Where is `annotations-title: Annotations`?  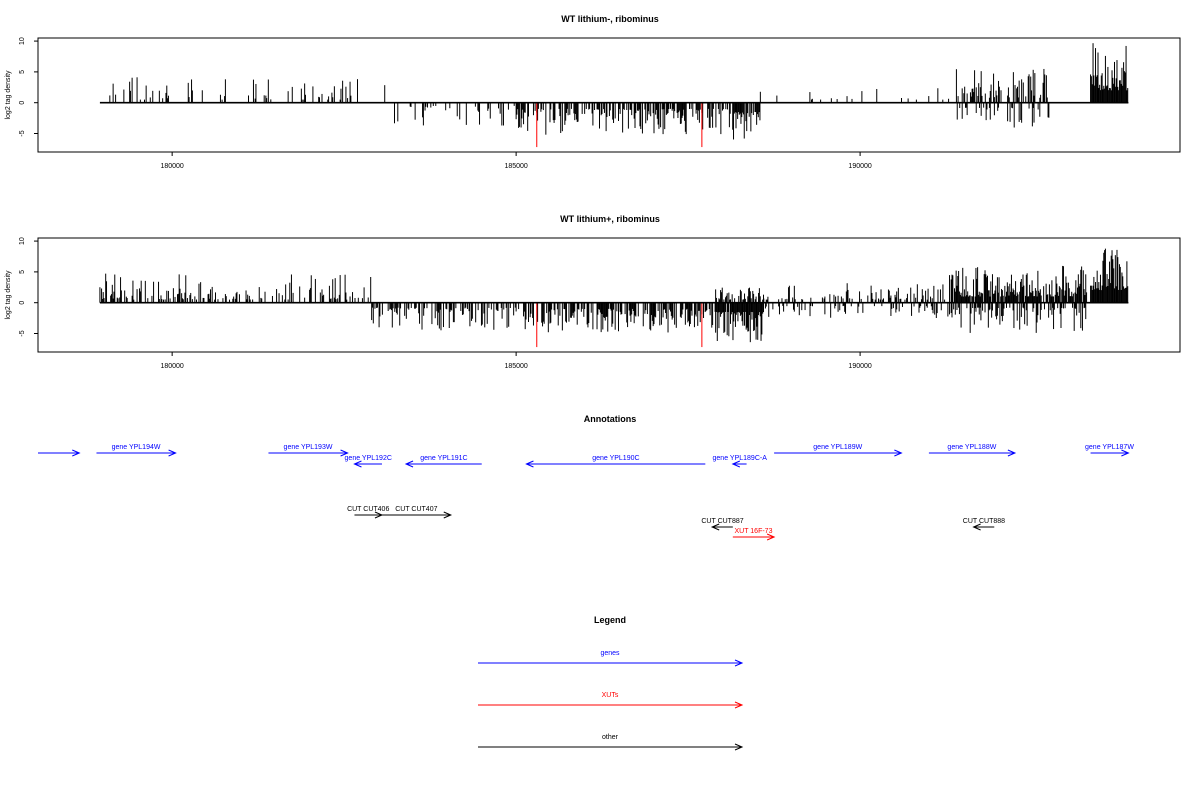
annotations-title: Annotations is located at coordinates (610, 419).